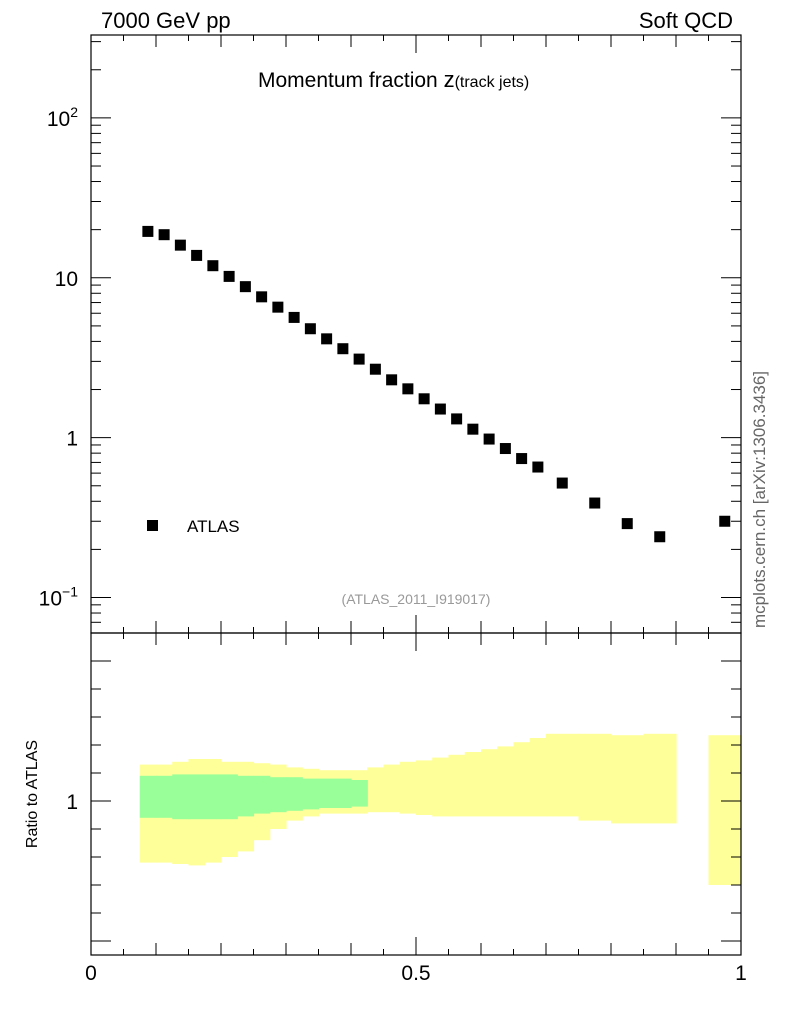 Image resolution: width=786 pixels, height=1024 pixels. What do you see at coordinates (74, 112) in the screenshot?
I see `y-tick-exponent: 2` at bounding box center [74, 112].